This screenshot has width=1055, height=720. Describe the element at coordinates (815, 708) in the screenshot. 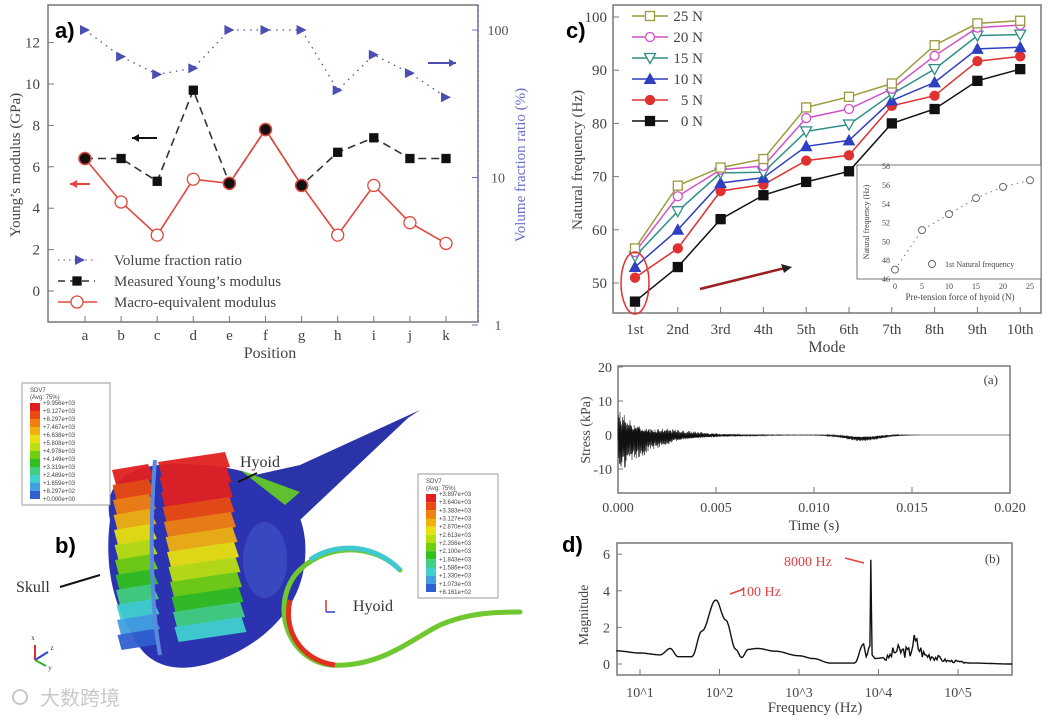

I see `x-axis-label: Frequency (Hz)` at that location.